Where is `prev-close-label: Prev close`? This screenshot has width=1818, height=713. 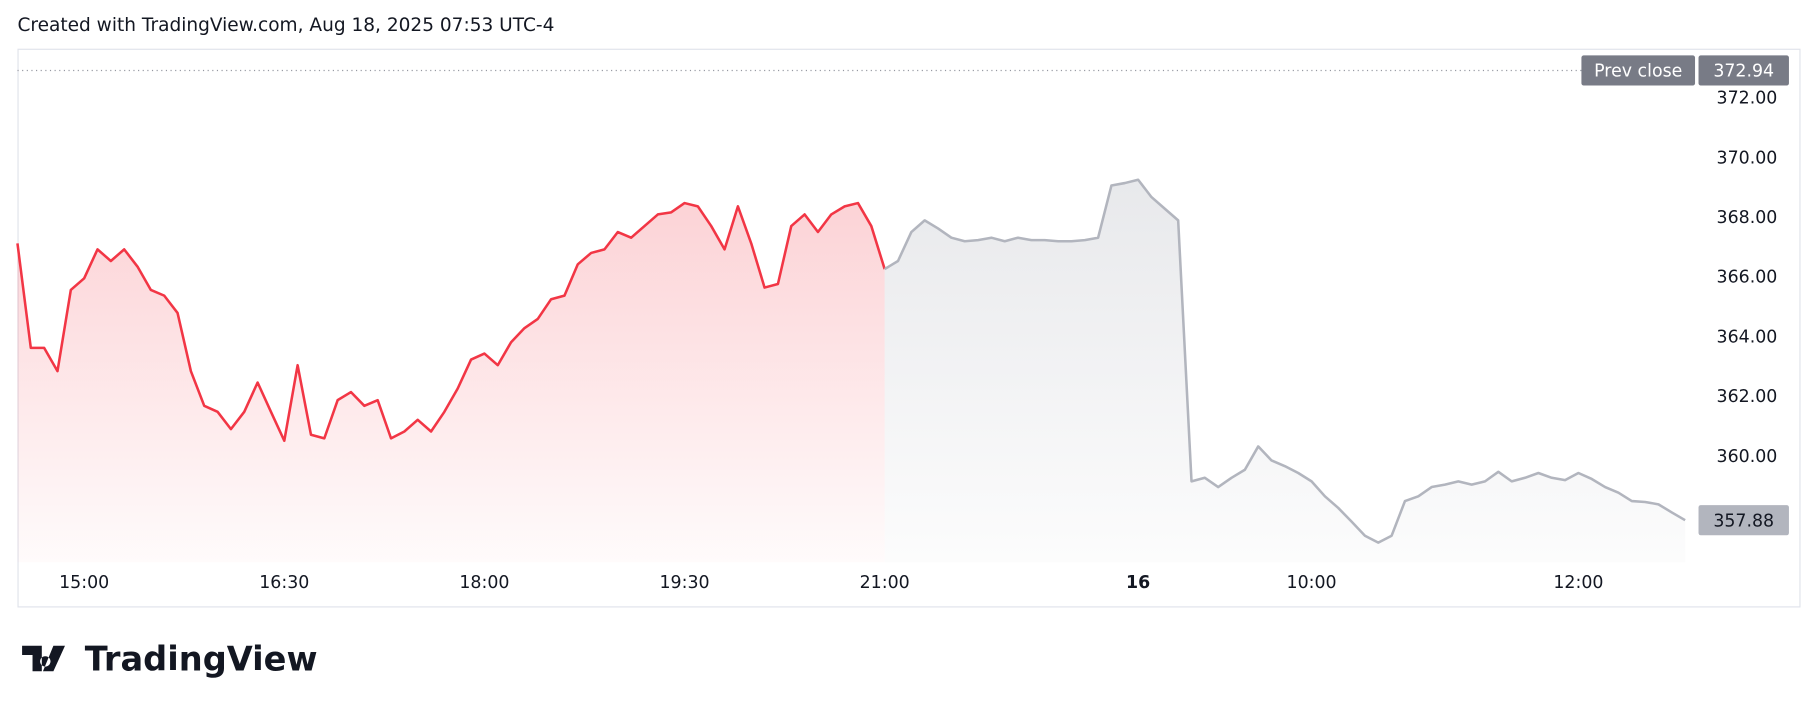
prev-close-label: Prev close is located at coordinates (1638, 72).